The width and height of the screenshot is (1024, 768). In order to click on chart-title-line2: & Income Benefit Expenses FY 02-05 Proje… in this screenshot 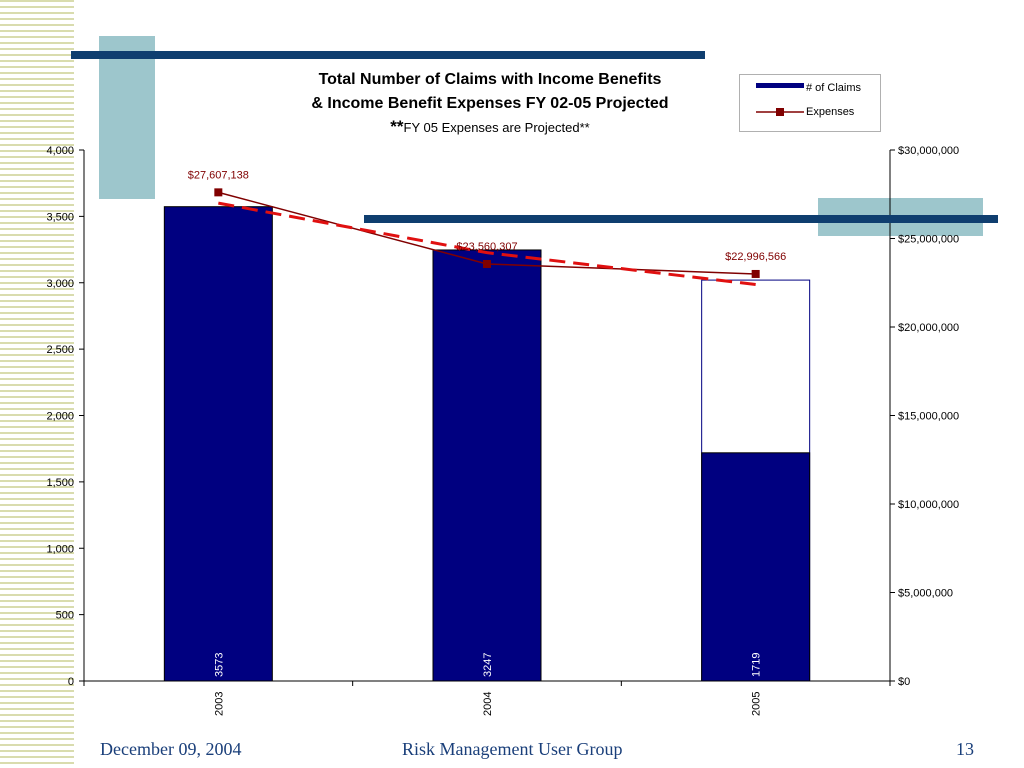, I will do `click(490, 103)`.